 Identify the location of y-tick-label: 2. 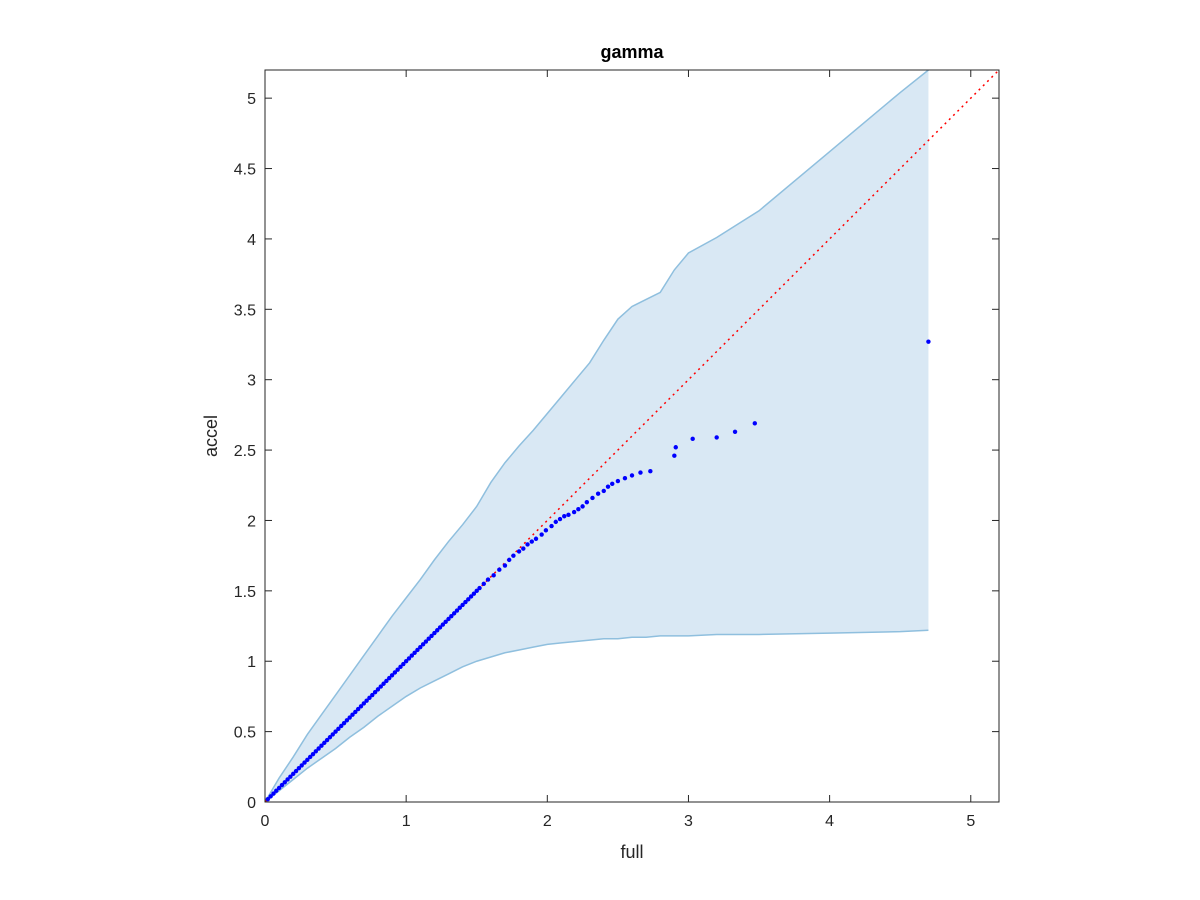
(251, 521).